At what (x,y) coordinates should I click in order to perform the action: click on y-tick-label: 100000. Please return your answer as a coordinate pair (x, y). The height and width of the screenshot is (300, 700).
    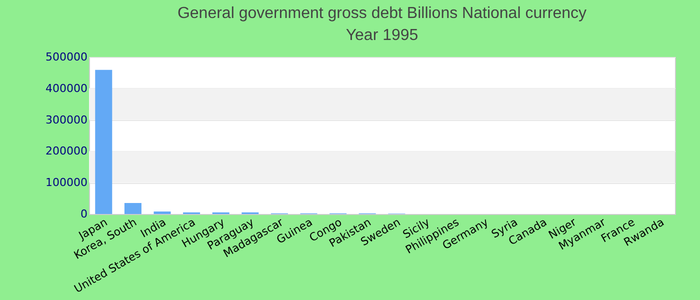
    Looking at the image, I should click on (67, 183).